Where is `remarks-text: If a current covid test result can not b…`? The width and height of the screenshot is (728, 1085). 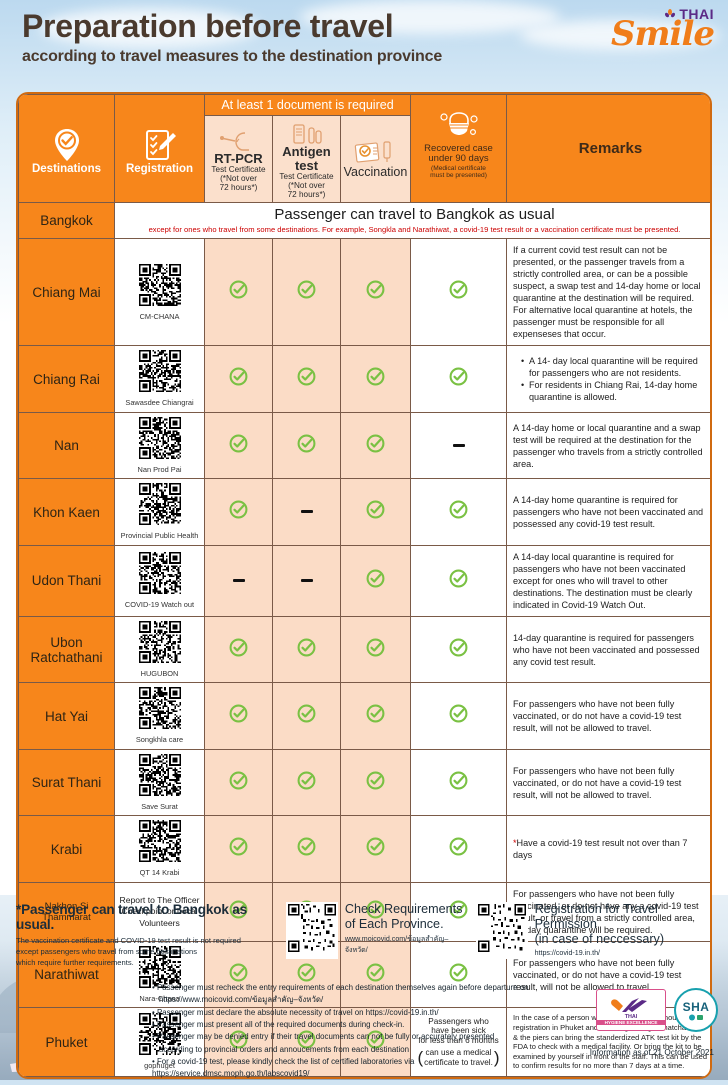 remarks-text: If a current covid test result can not b… is located at coordinates (607, 292).